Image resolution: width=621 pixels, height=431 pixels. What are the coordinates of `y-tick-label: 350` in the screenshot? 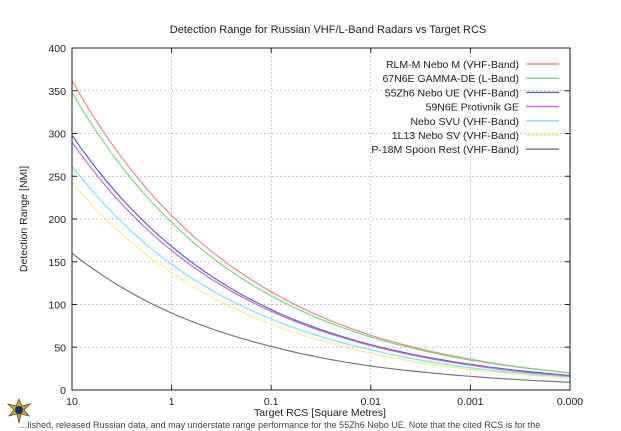 It's located at (57, 92).